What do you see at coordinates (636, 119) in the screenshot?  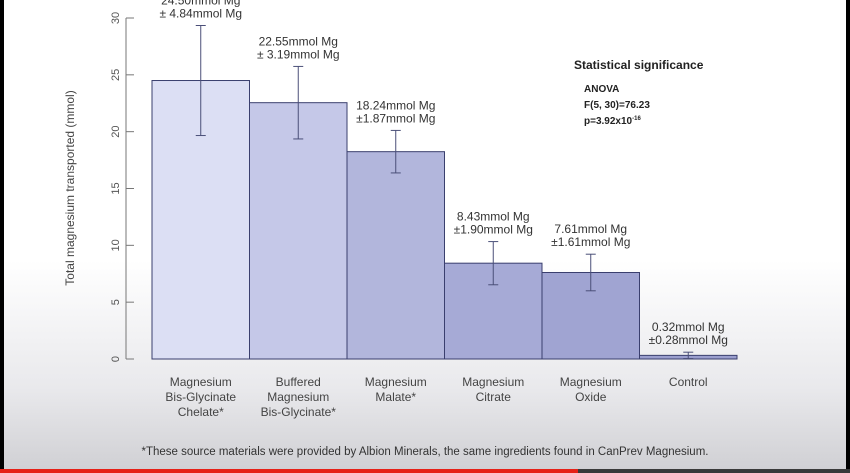 I see `stats-p-exp: -16` at bounding box center [636, 119].